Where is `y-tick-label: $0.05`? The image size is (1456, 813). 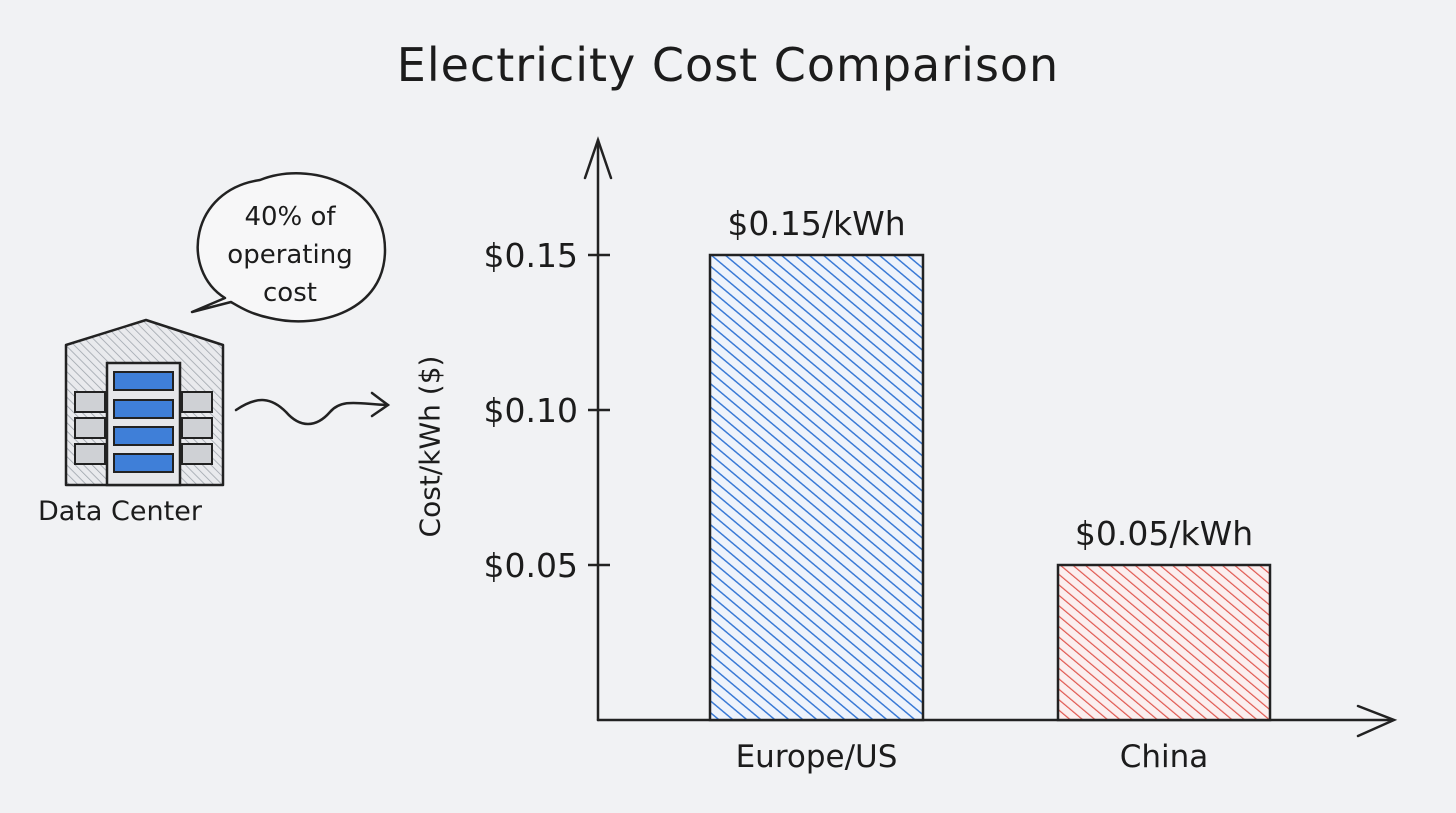 y-tick-label: $0.05 is located at coordinates (531, 565).